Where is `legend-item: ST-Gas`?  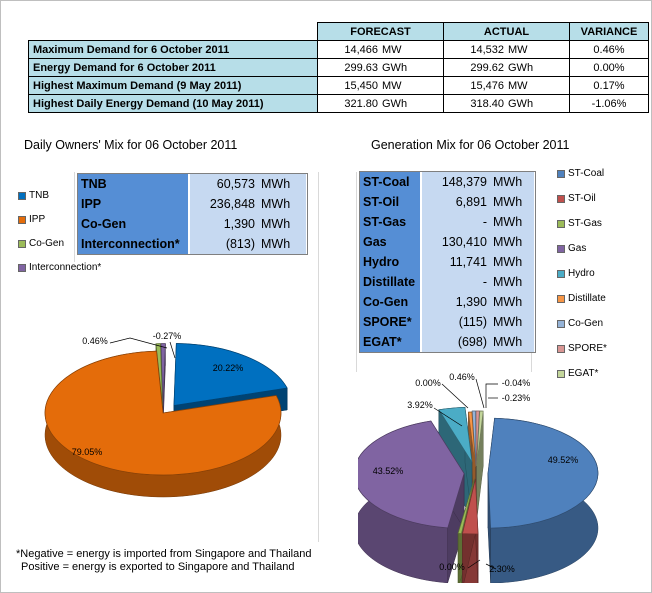
legend-item: ST-Gas is located at coordinates (579, 223).